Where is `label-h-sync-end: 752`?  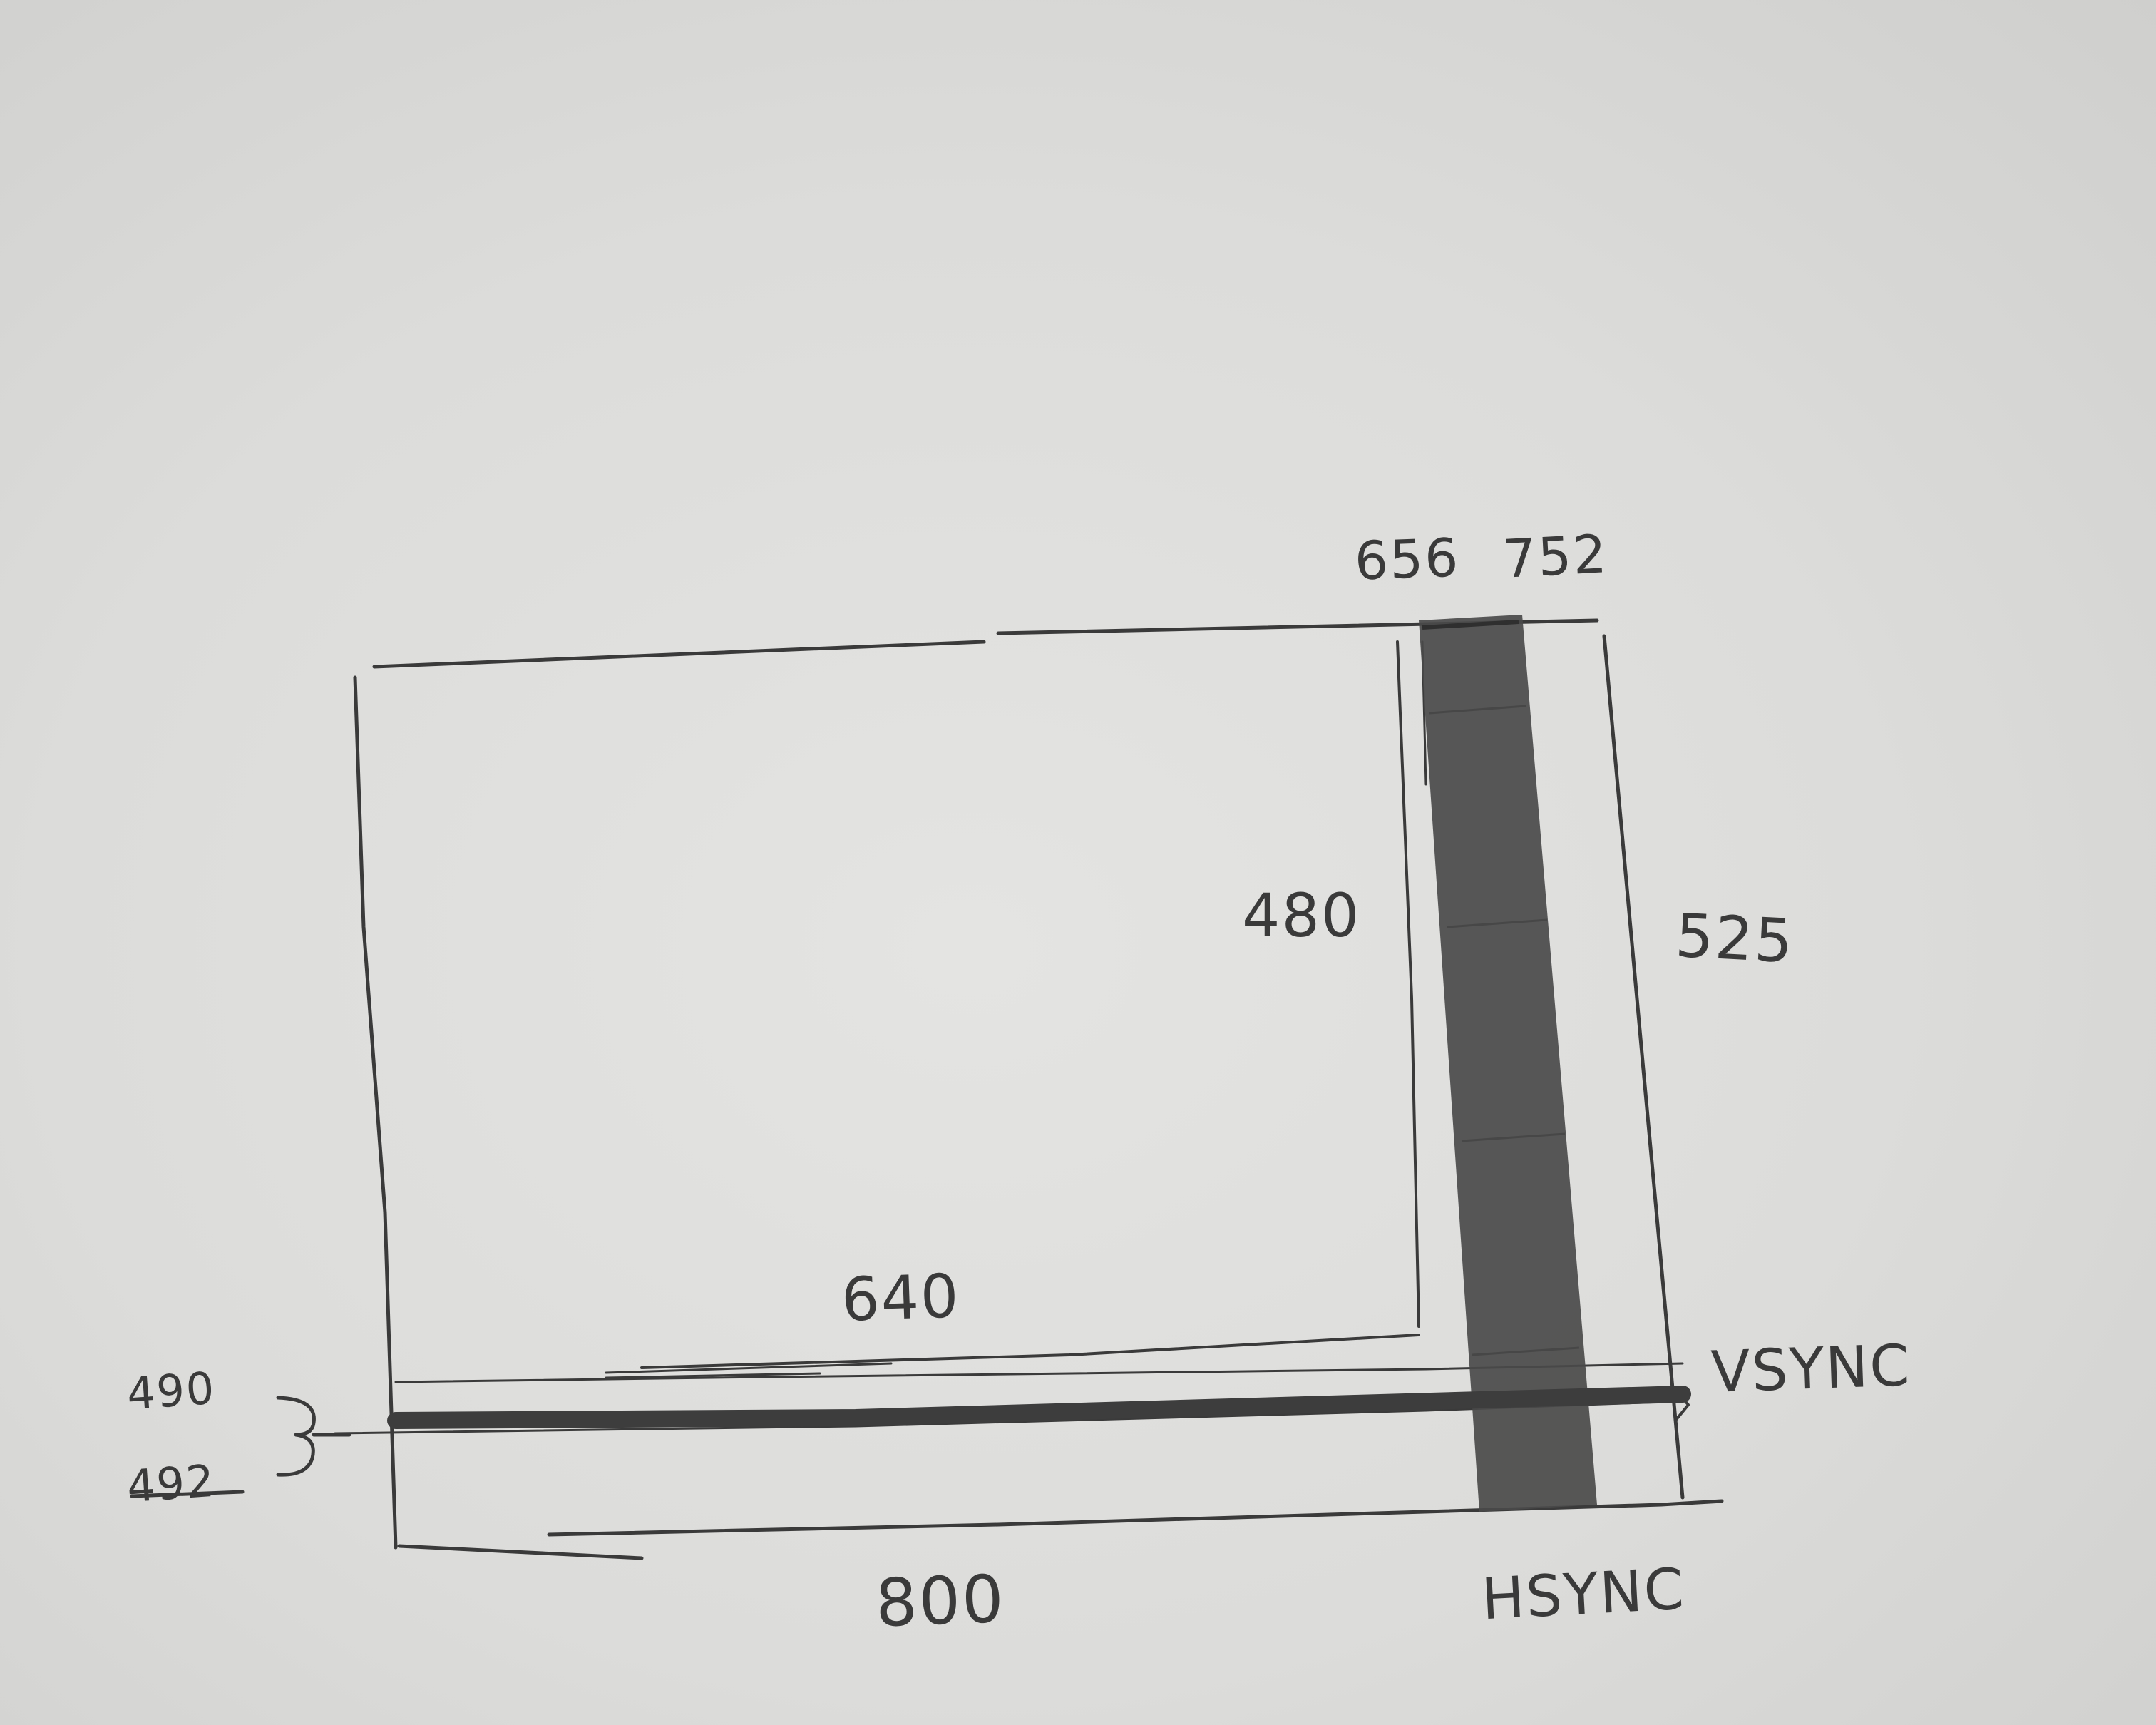 label-h-sync-end: 752 is located at coordinates (1555, 557).